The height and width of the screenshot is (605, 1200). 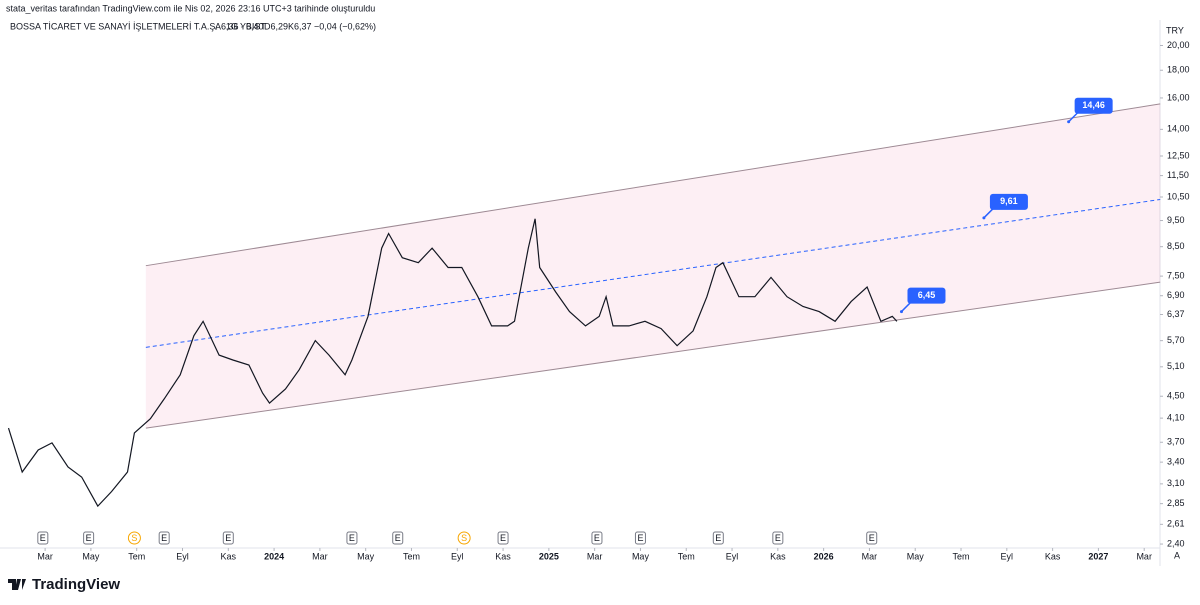 I want to click on change: −0,04 (−0,62%), so click(x=345, y=26).